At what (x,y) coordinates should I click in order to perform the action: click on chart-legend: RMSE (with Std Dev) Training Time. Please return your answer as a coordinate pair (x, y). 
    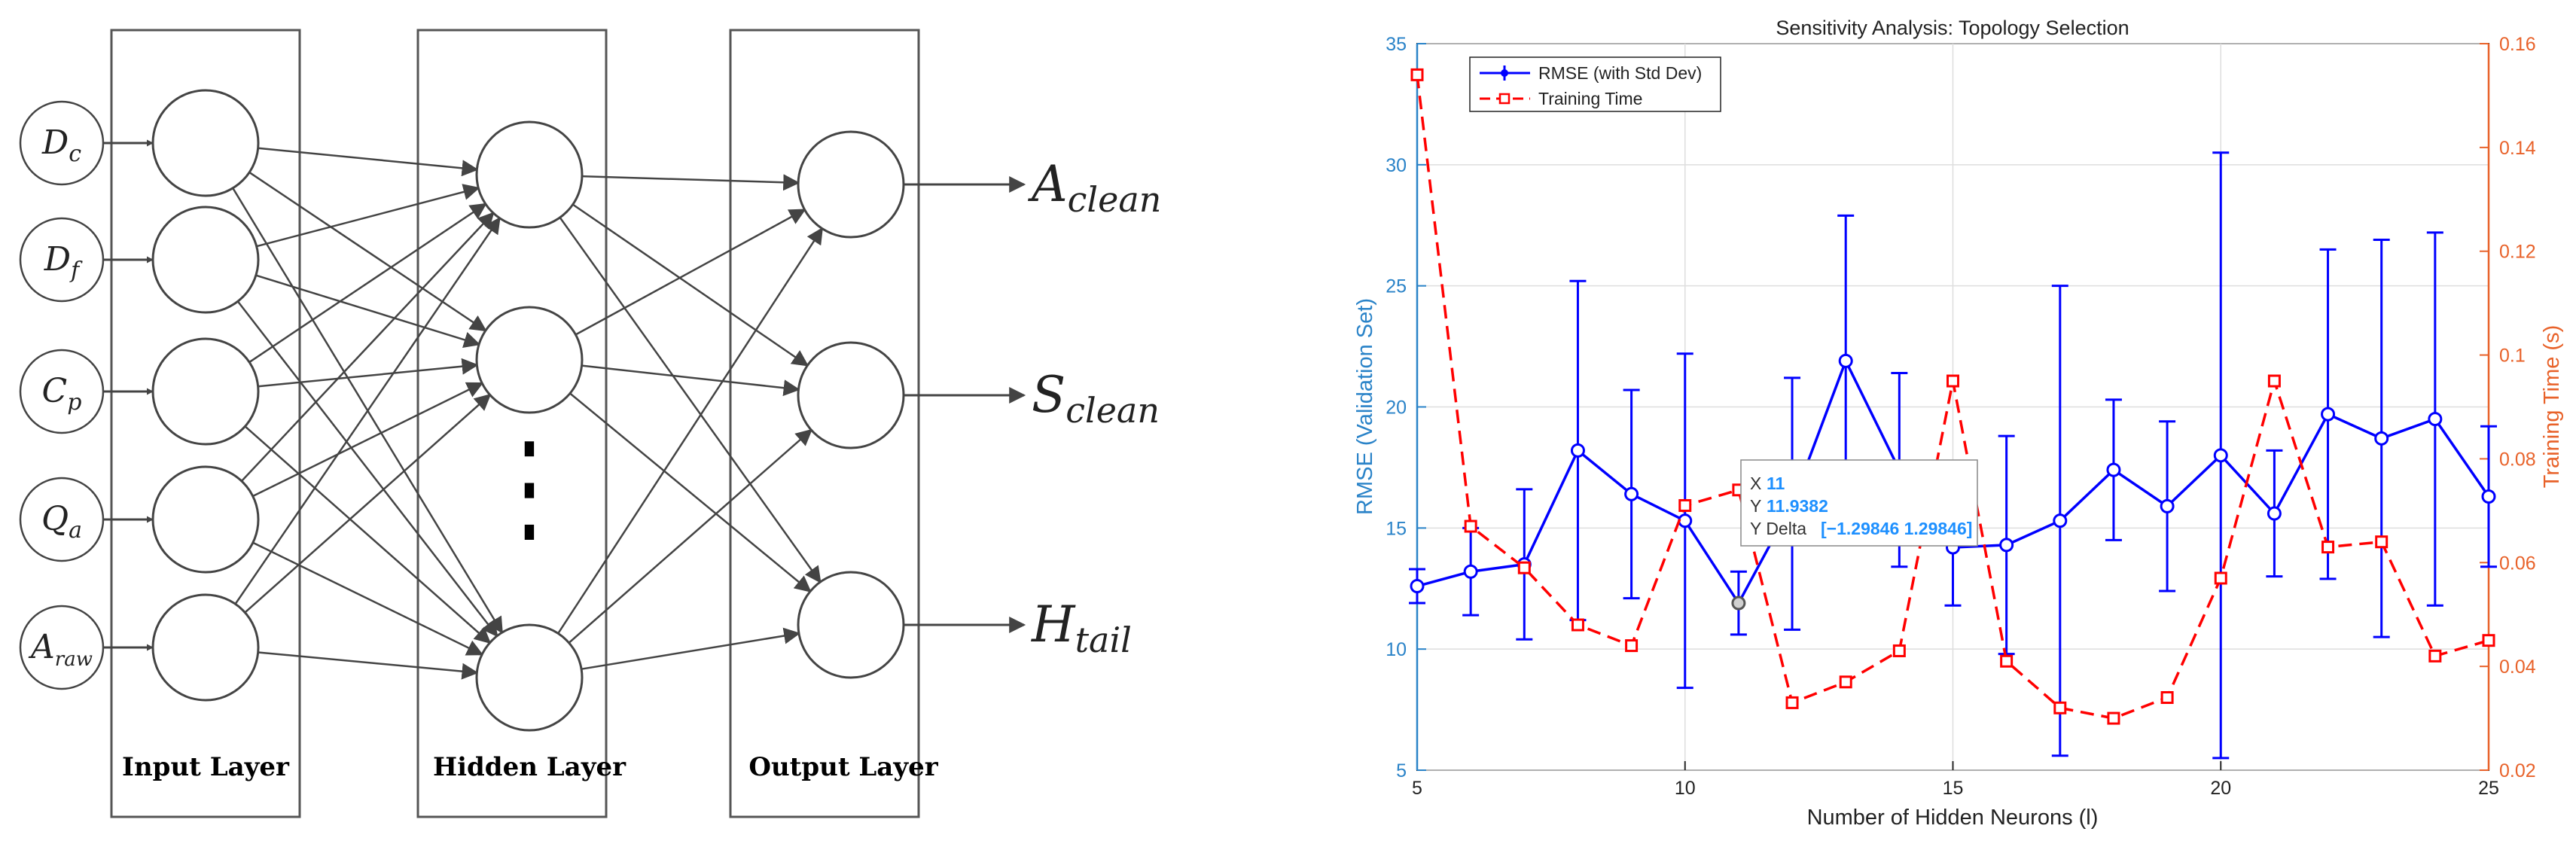
    Looking at the image, I should click on (1595, 84).